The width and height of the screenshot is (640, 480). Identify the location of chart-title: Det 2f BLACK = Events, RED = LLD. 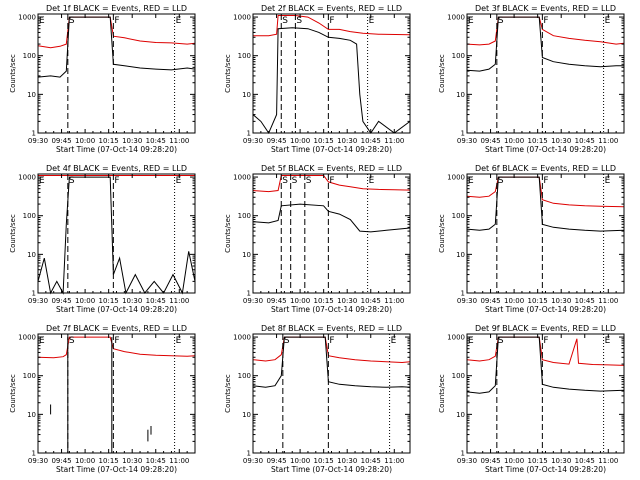
(331, 8).